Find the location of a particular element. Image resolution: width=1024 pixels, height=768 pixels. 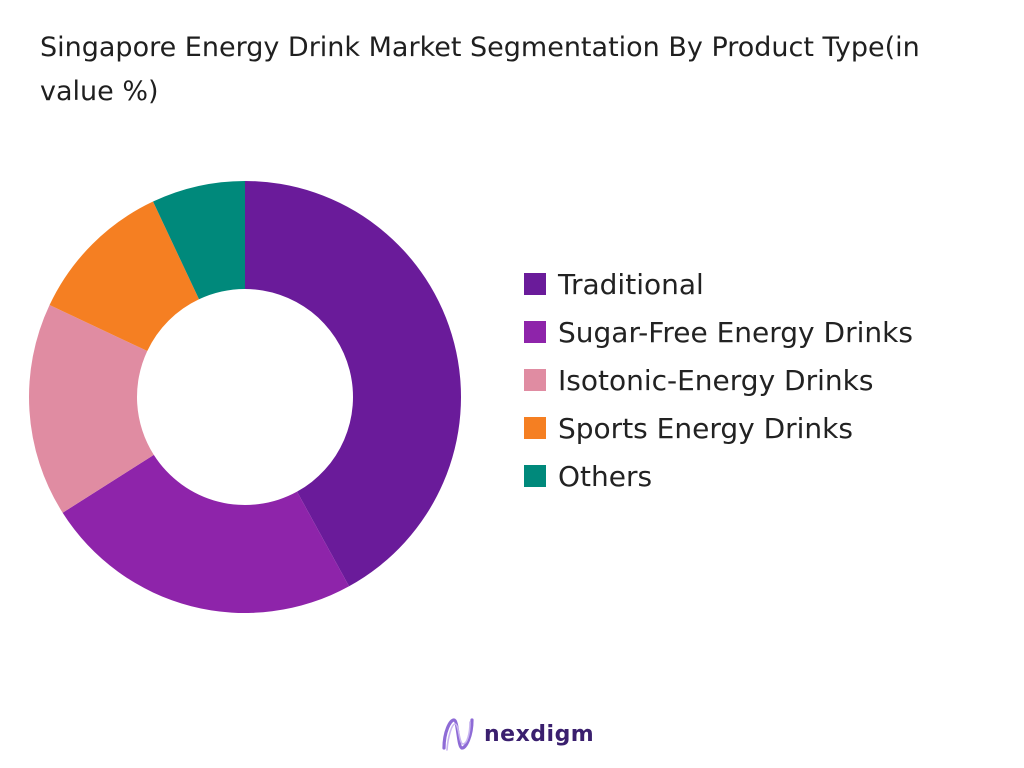

nexdigm-logo-icon is located at coordinates (458, 734).